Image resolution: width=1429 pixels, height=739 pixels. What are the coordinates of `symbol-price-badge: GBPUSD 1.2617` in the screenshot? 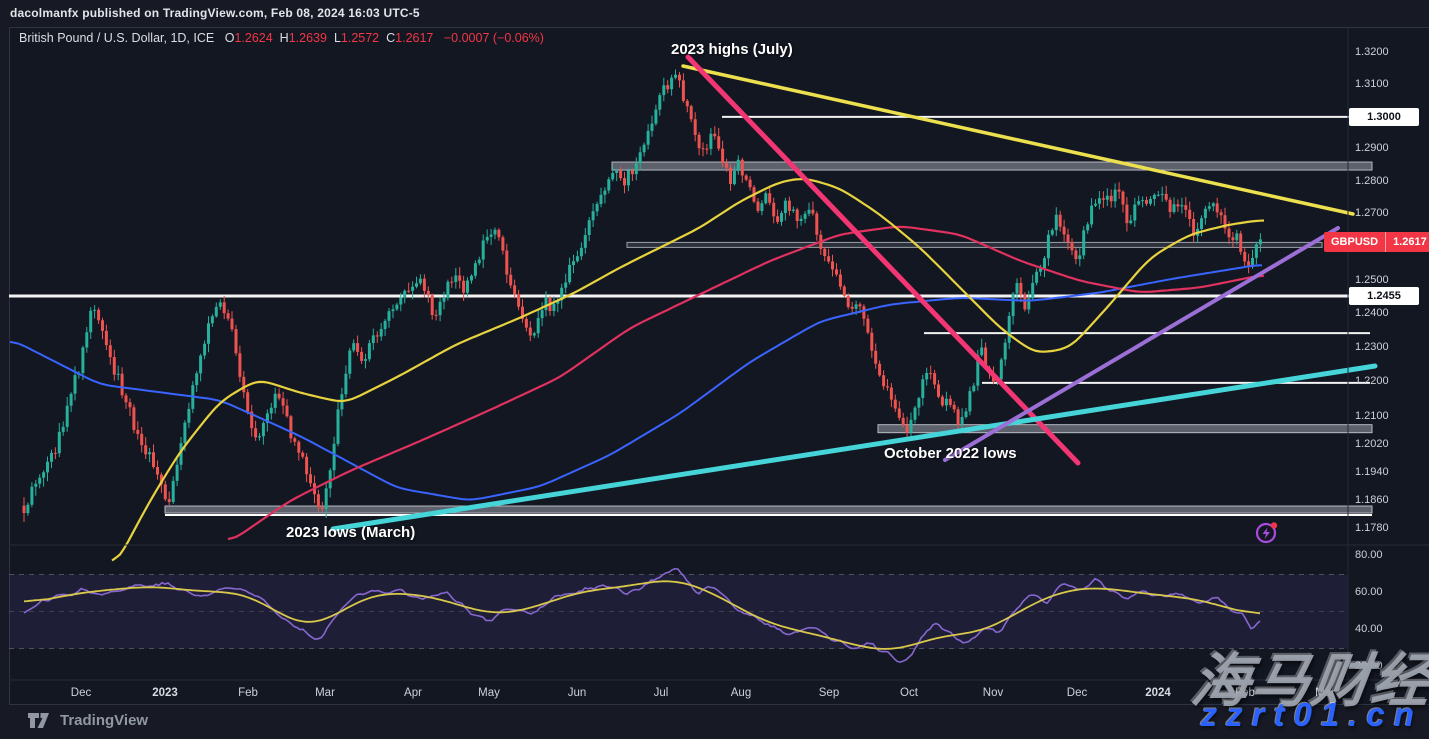 It's located at (1376, 241).